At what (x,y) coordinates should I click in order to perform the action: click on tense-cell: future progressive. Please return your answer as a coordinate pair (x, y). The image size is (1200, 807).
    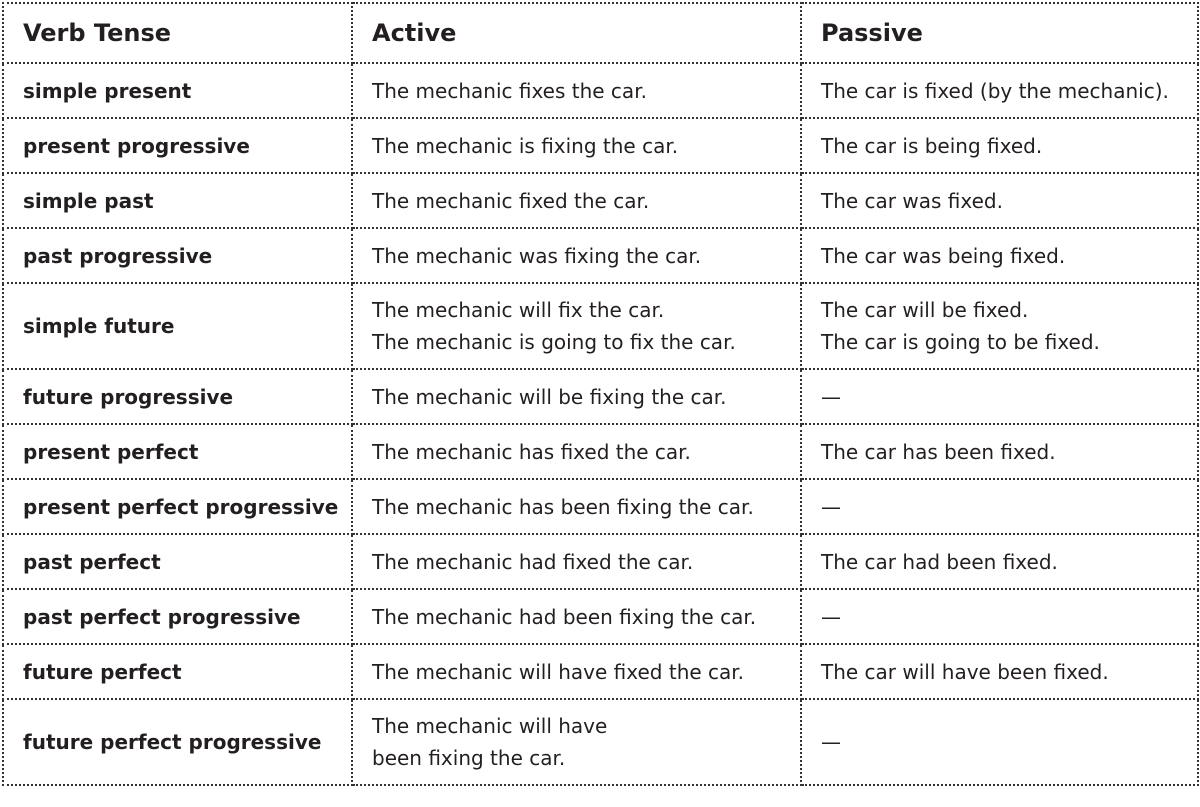
    Looking at the image, I should click on (177, 396).